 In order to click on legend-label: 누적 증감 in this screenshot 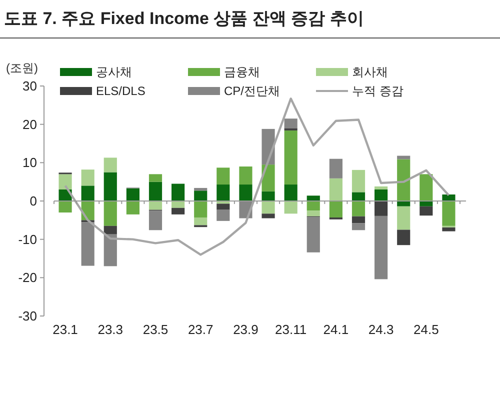, I will do `click(378, 91)`.